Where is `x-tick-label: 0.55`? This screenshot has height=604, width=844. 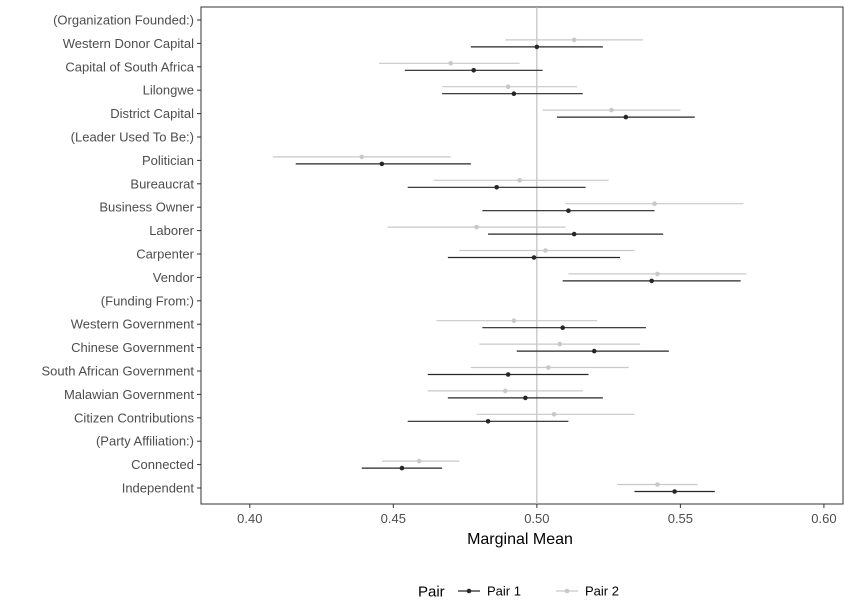 x-tick-label: 0.55 is located at coordinates (680, 518).